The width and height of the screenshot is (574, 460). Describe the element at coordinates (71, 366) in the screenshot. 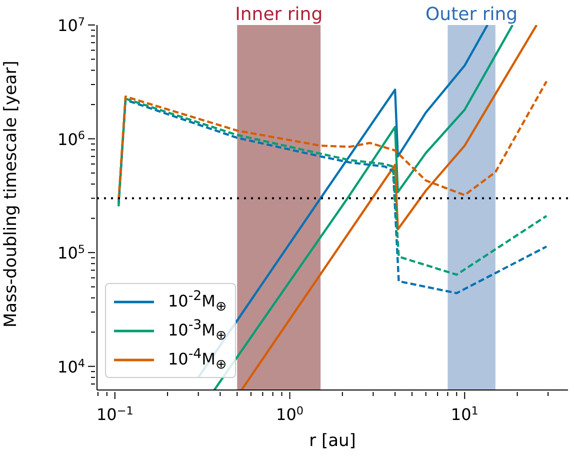

I see `y-tick-label: 10$^{4}$` at that location.